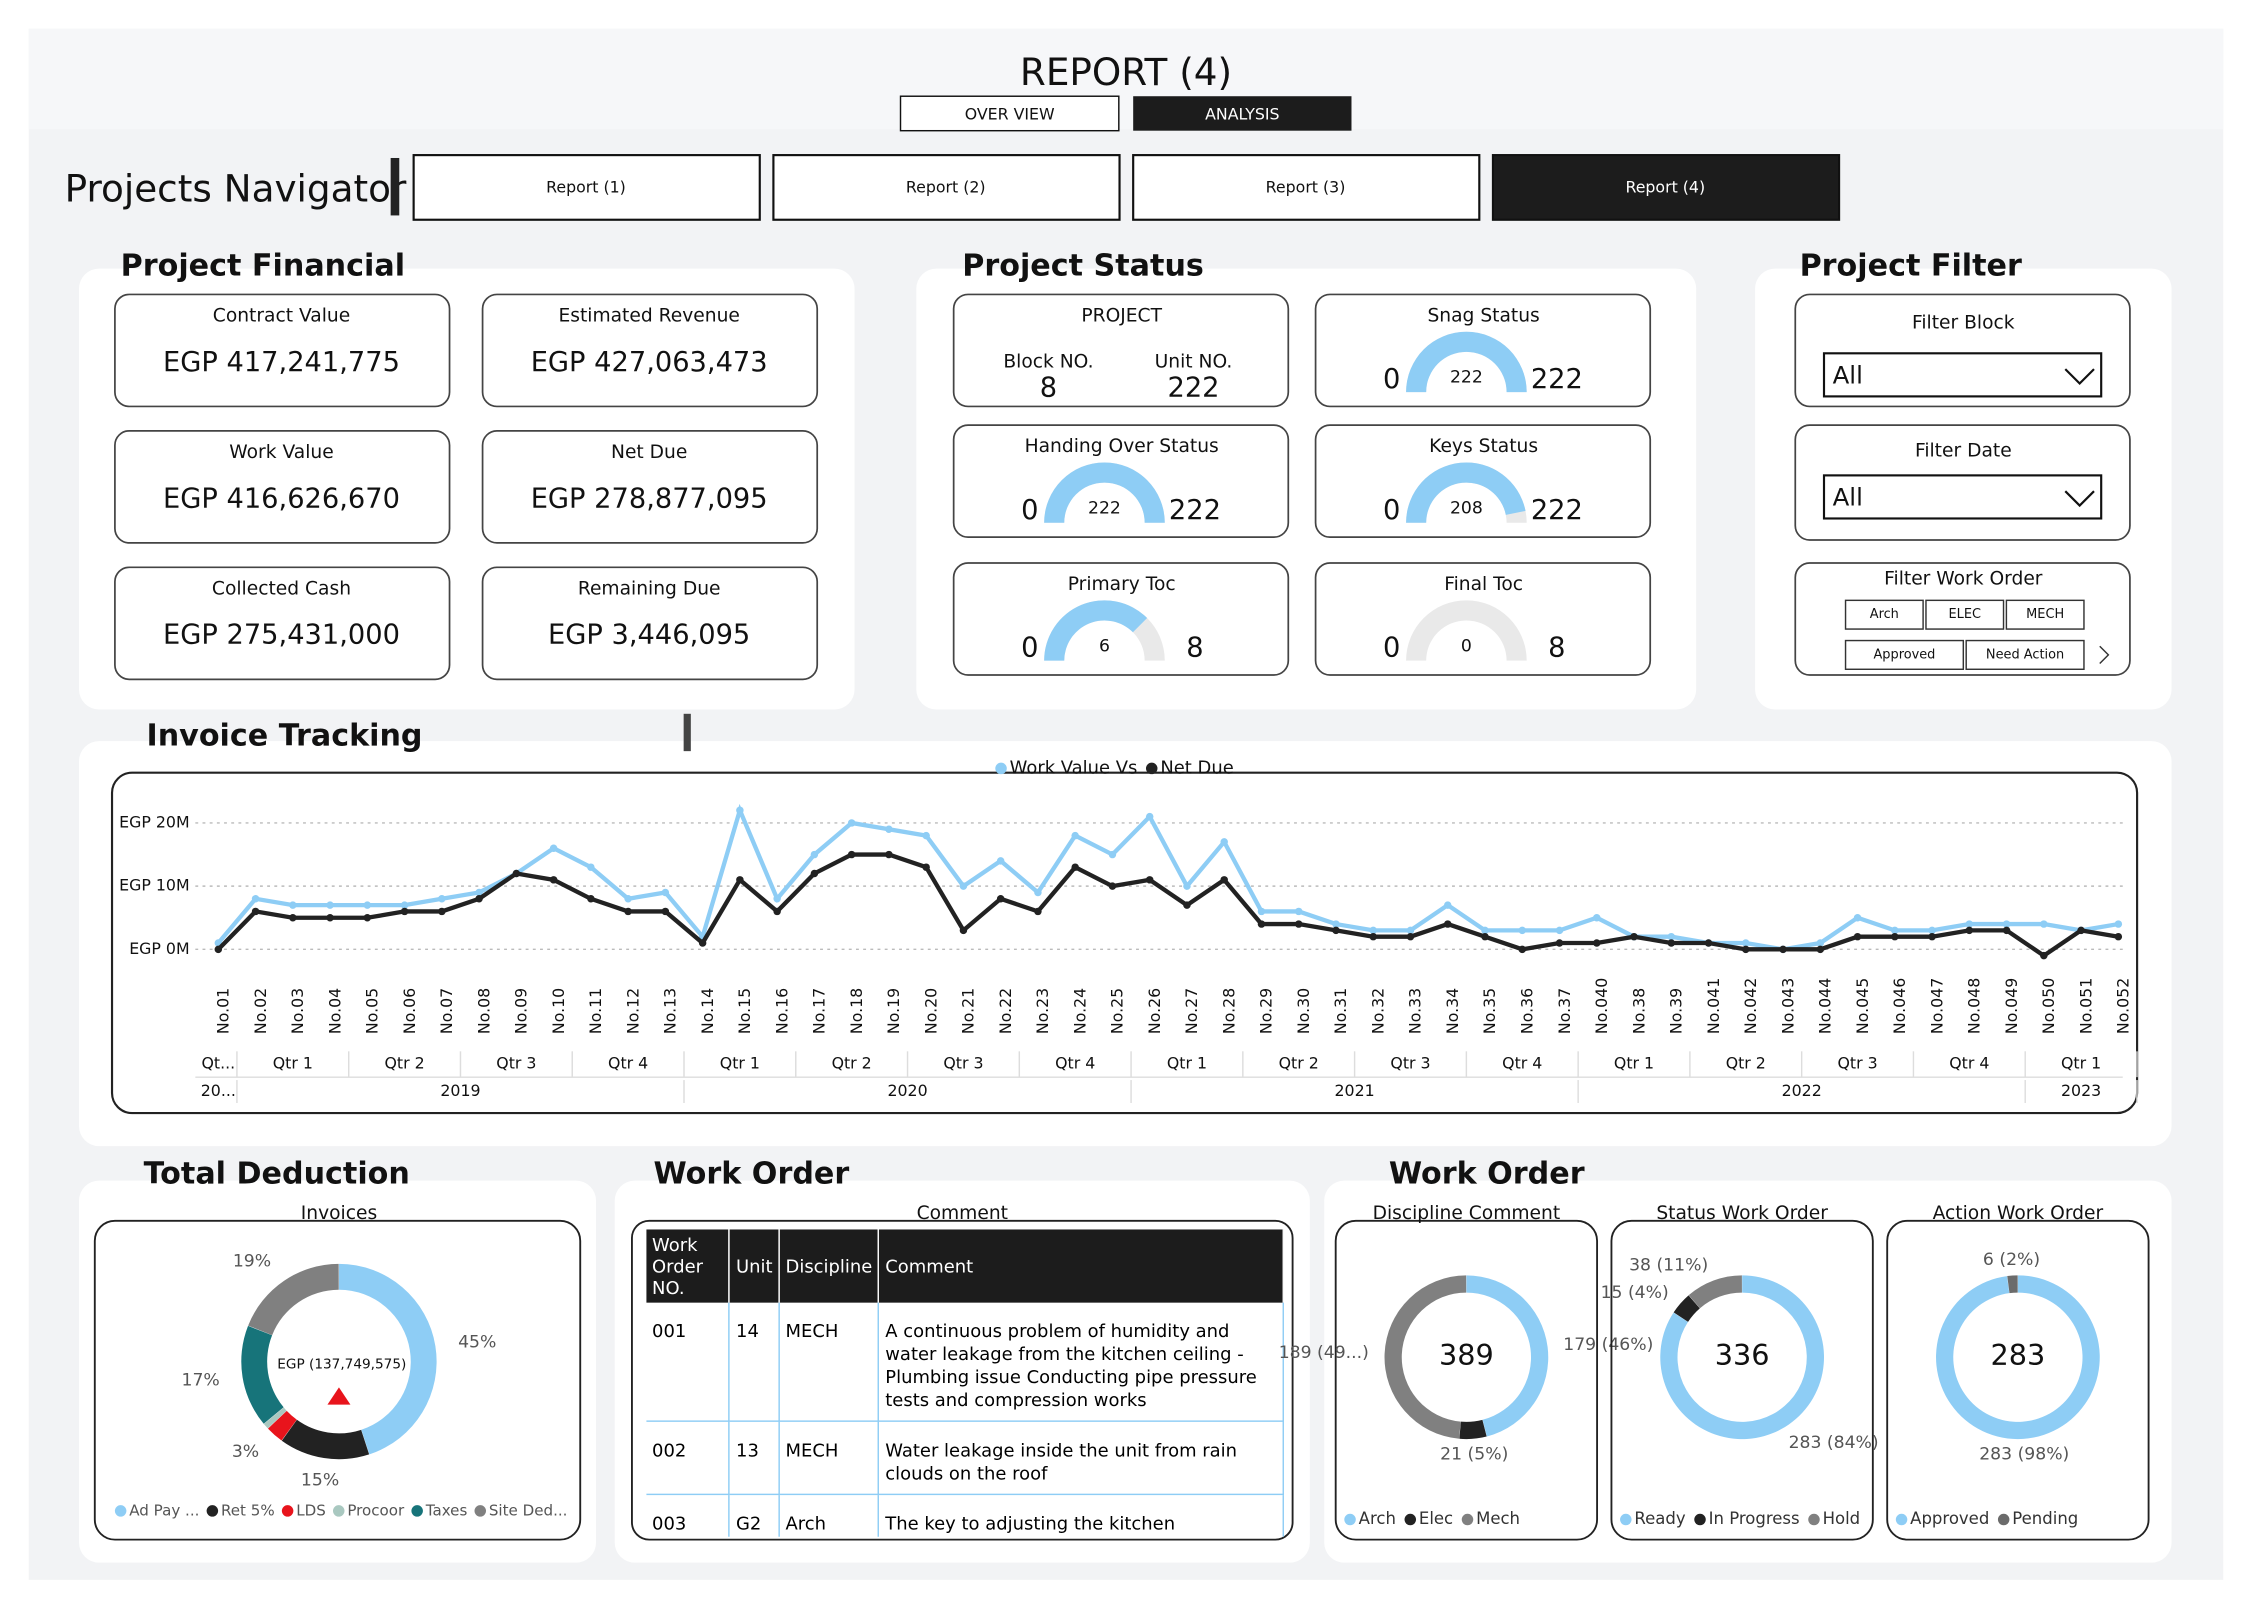 This screenshot has height=1610, width=2252. Describe the element at coordinates (2104, 655) in the screenshot. I see `next-arrow` at that location.